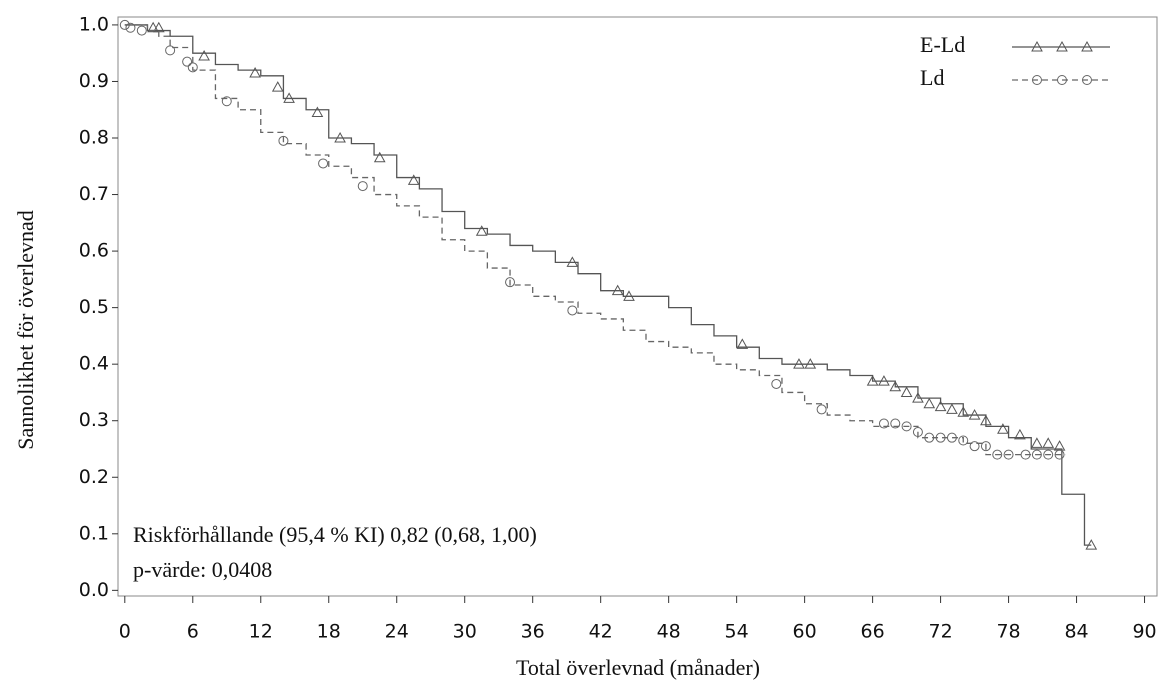 Image resolution: width=1163 pixels, height=687 pixels. What do you see at coordinates (94, 251) in the screenshot?
I see `y-tick-label: 0.6` at bounding box center [94, 251].